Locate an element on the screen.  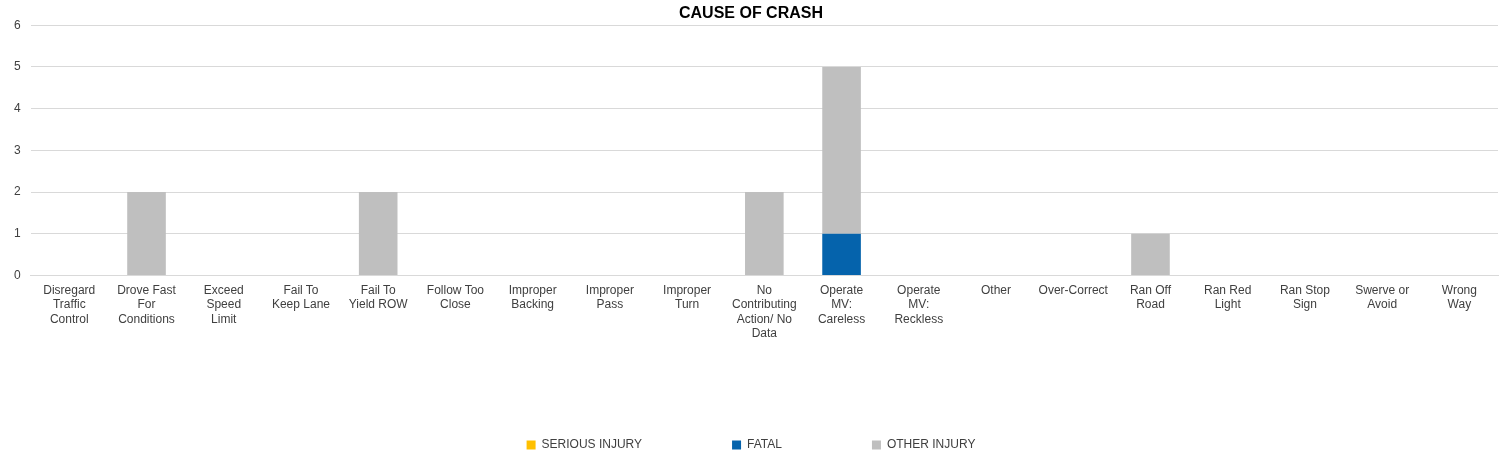
x-tick-label: Disregard Traffic Control is located at coordinates (69, 304).